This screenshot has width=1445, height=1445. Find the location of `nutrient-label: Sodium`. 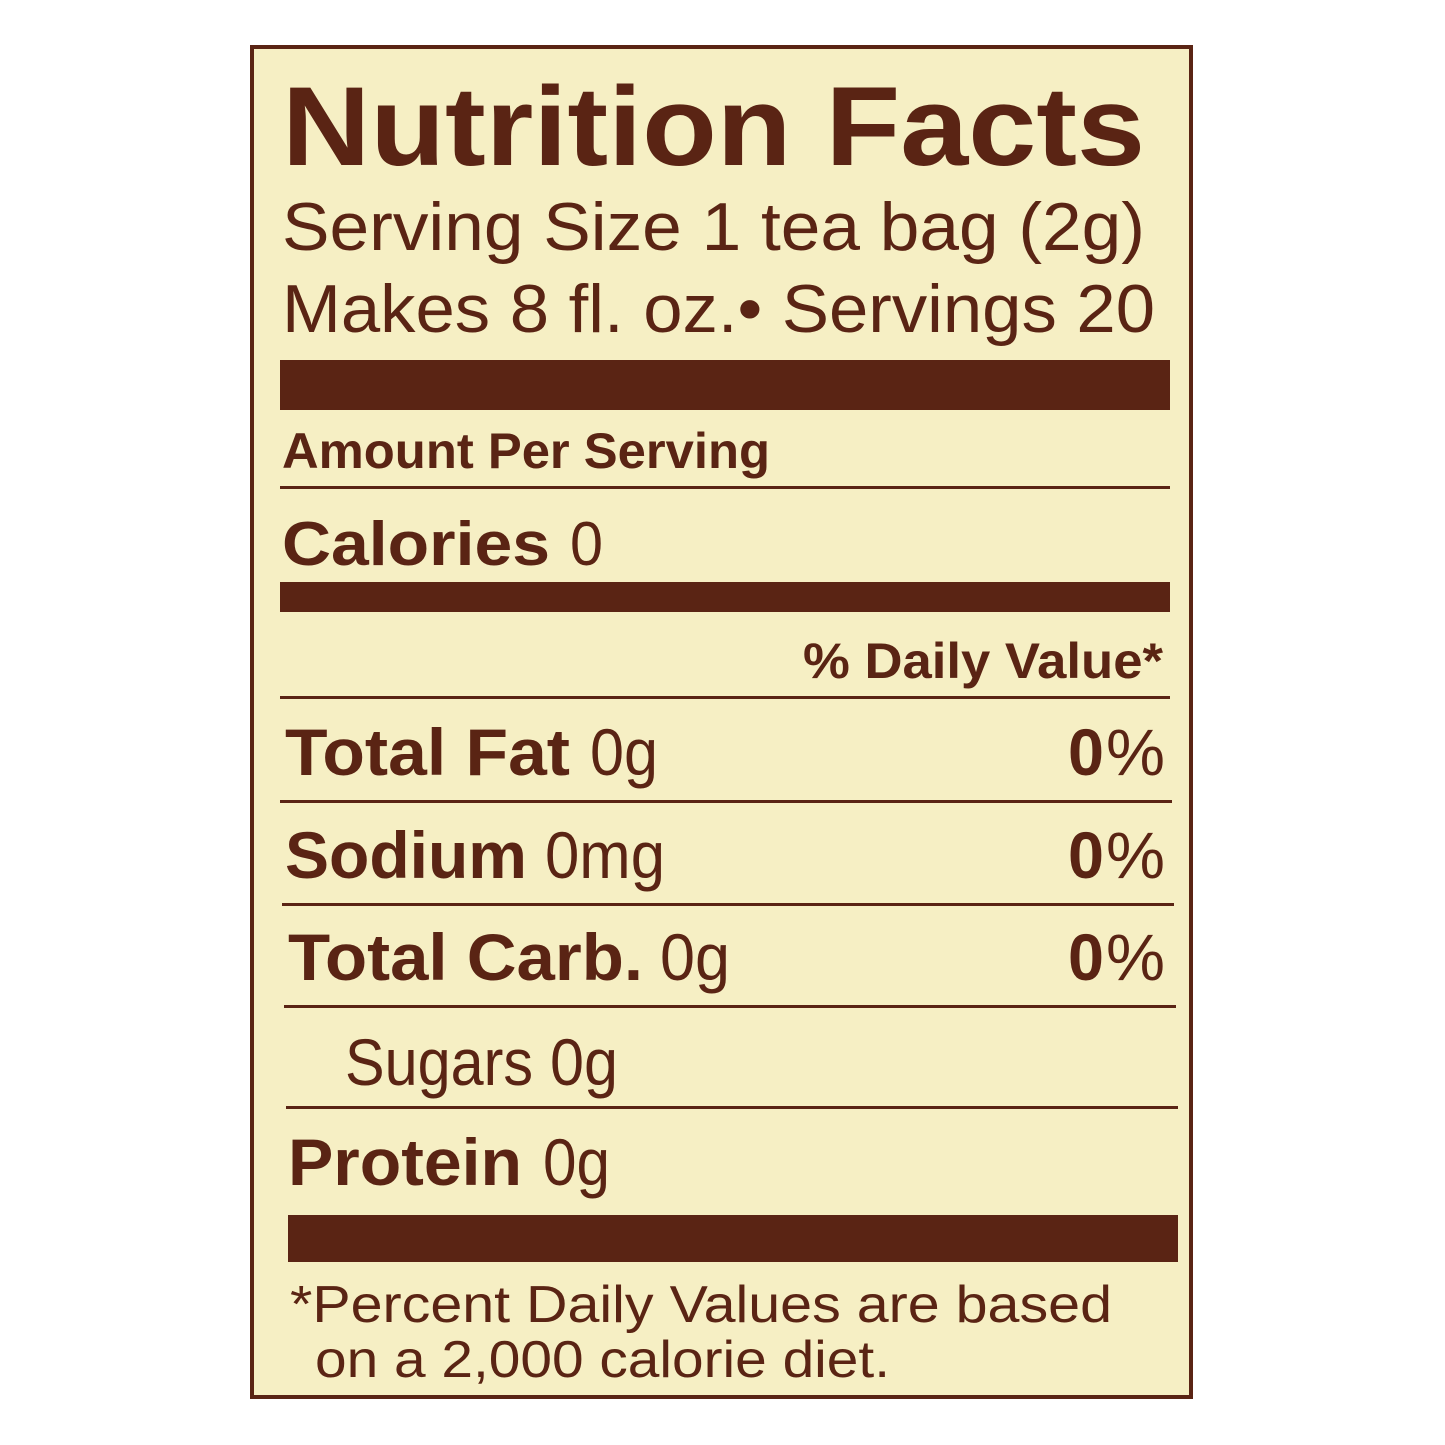

nutrient-label: Sodium is located at coordinates (406, 855).